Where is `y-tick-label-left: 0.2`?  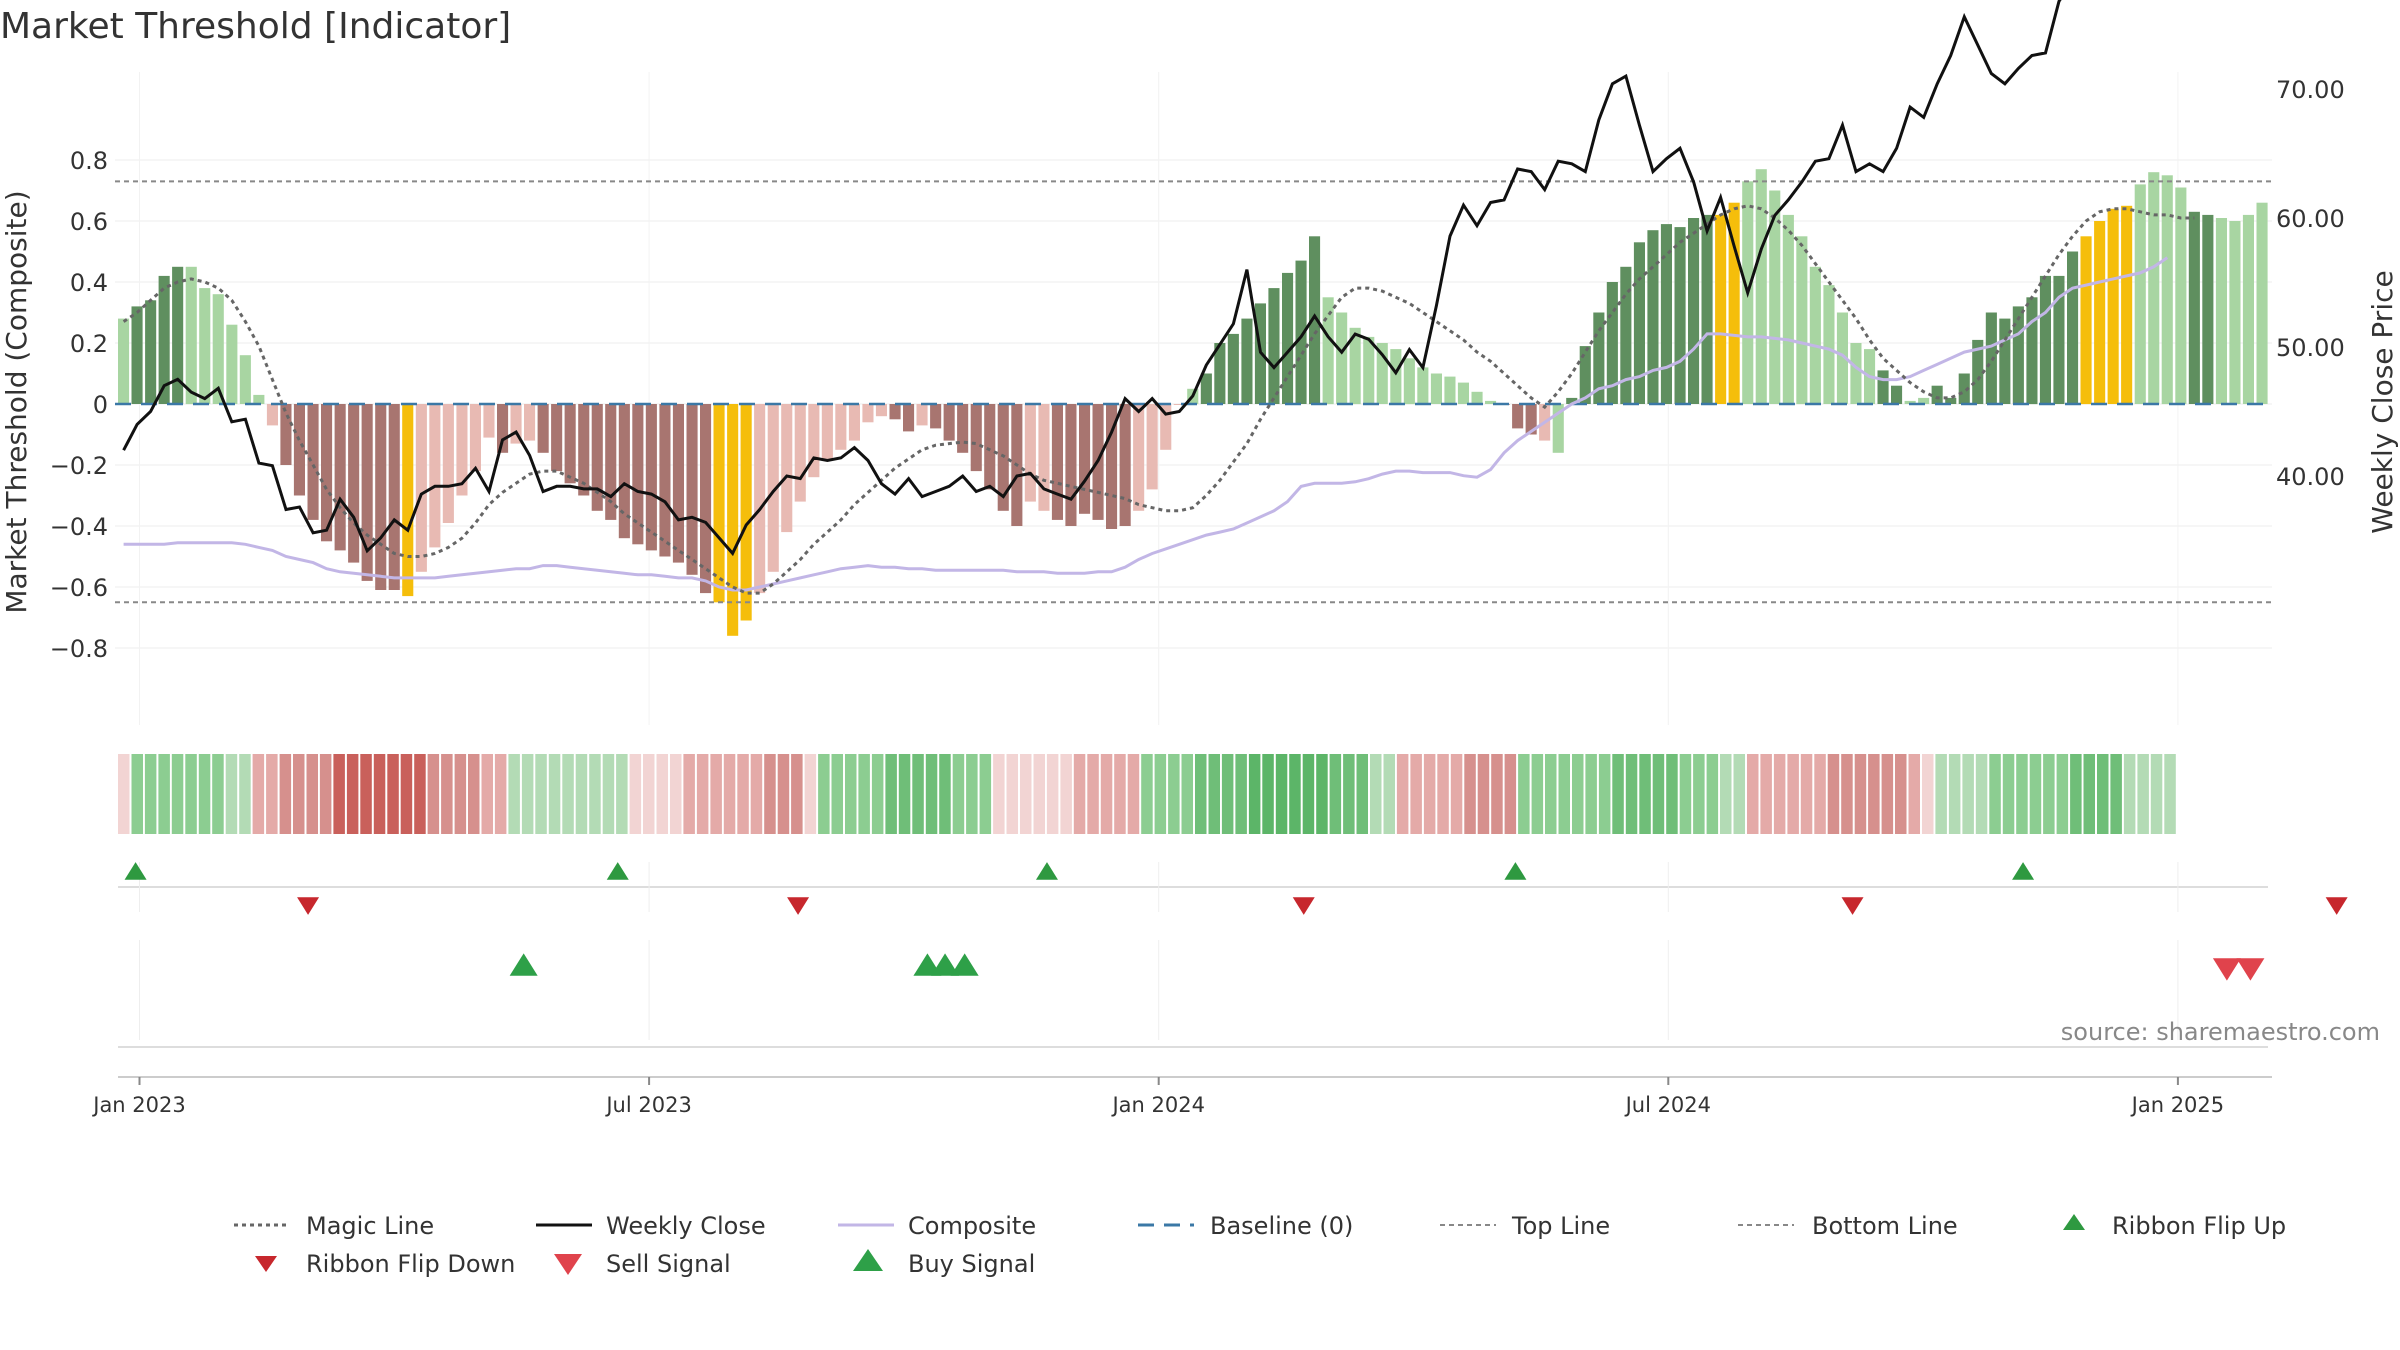
y-tick-label-left: 0.2 is located at coordinates (89, 344).